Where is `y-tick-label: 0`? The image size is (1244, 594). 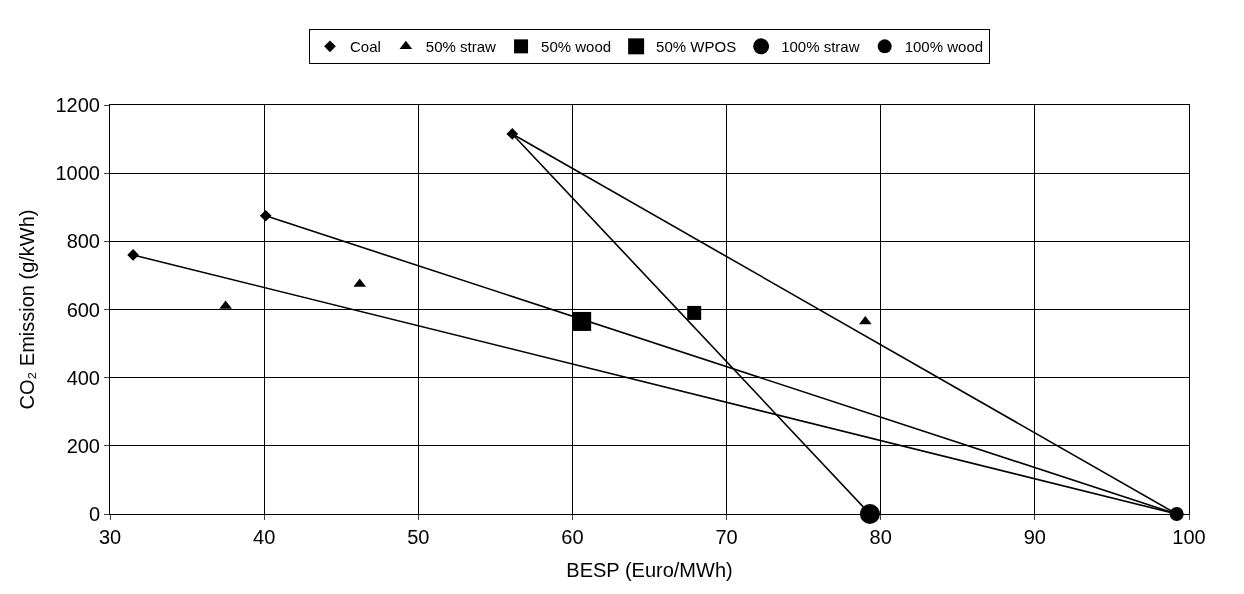
y-tick-label: 0 is located at coordinates (94, 514).